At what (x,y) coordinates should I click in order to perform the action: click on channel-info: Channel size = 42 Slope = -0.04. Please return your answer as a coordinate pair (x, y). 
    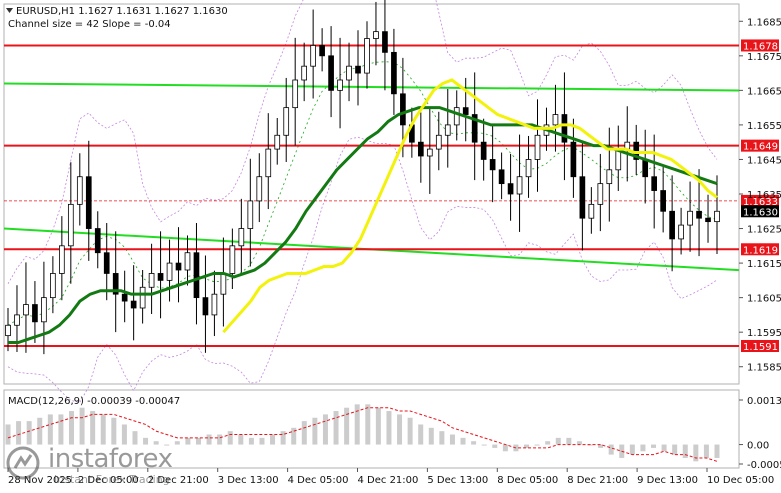
    Looking at the image, I should click on (89, 24).